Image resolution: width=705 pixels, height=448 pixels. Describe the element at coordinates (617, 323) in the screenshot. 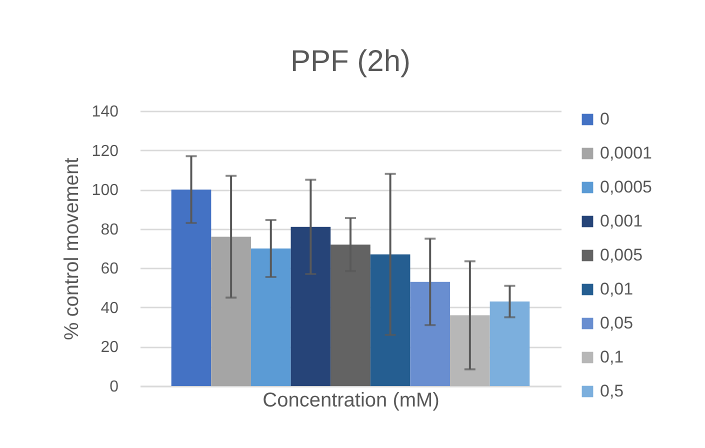

I see `legend-label: 0,05` at that location.